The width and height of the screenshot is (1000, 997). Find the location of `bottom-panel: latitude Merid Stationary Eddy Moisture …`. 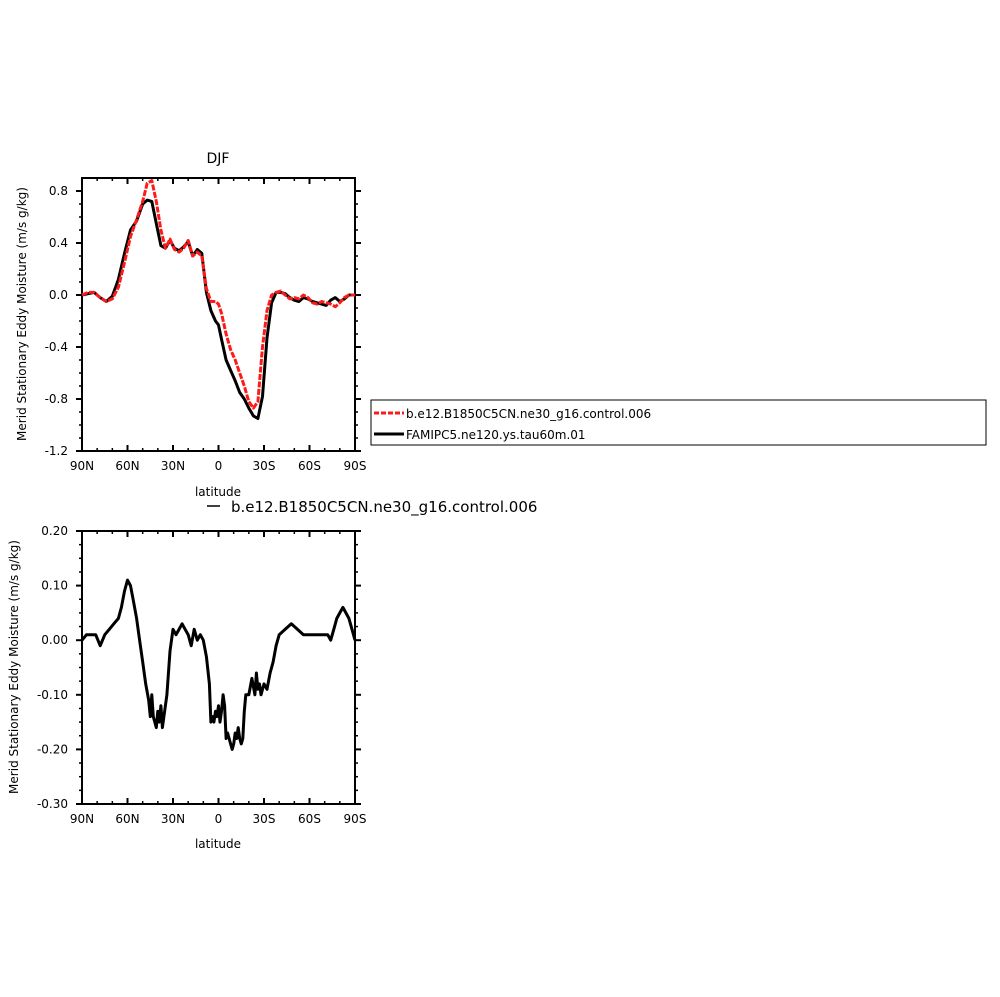

bottom-panel: latitude Merid Stationary Eddy Moisture … is located at coordinates (186, 687).